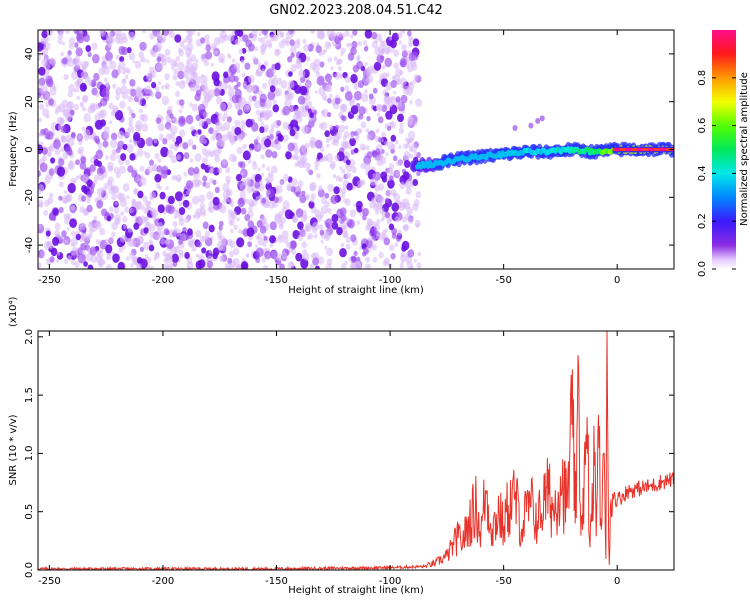 The image size is (750, 600). Describe the element at coordinates (702, 221) in the screenshot. I see `colorbar-tick-label: 0.2` at that location.